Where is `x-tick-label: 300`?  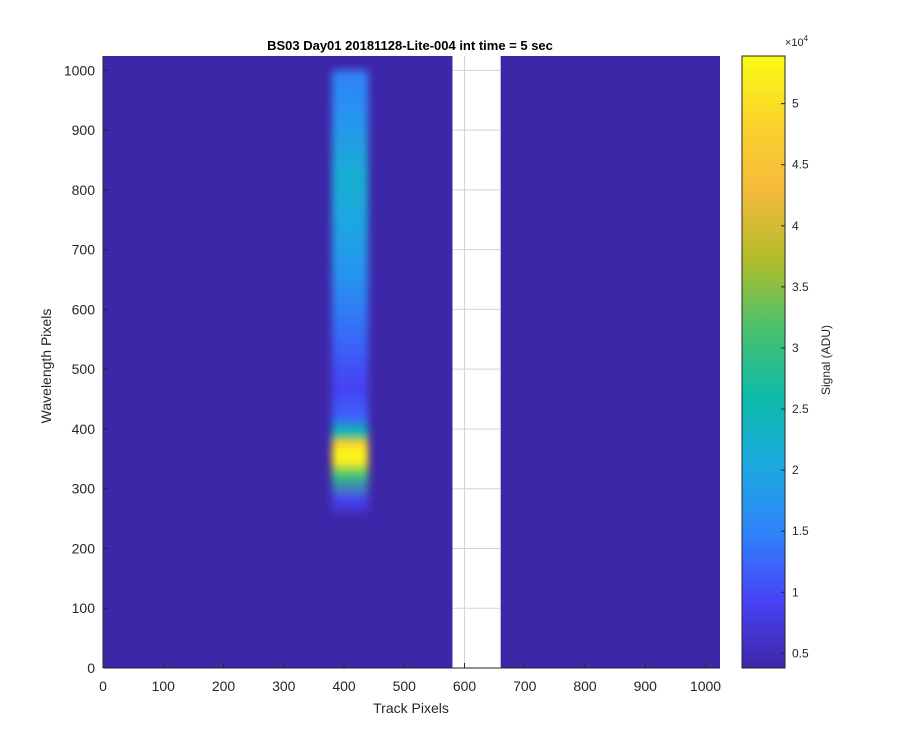 x-tick-label: 300 is located at coordinates (284, 686).